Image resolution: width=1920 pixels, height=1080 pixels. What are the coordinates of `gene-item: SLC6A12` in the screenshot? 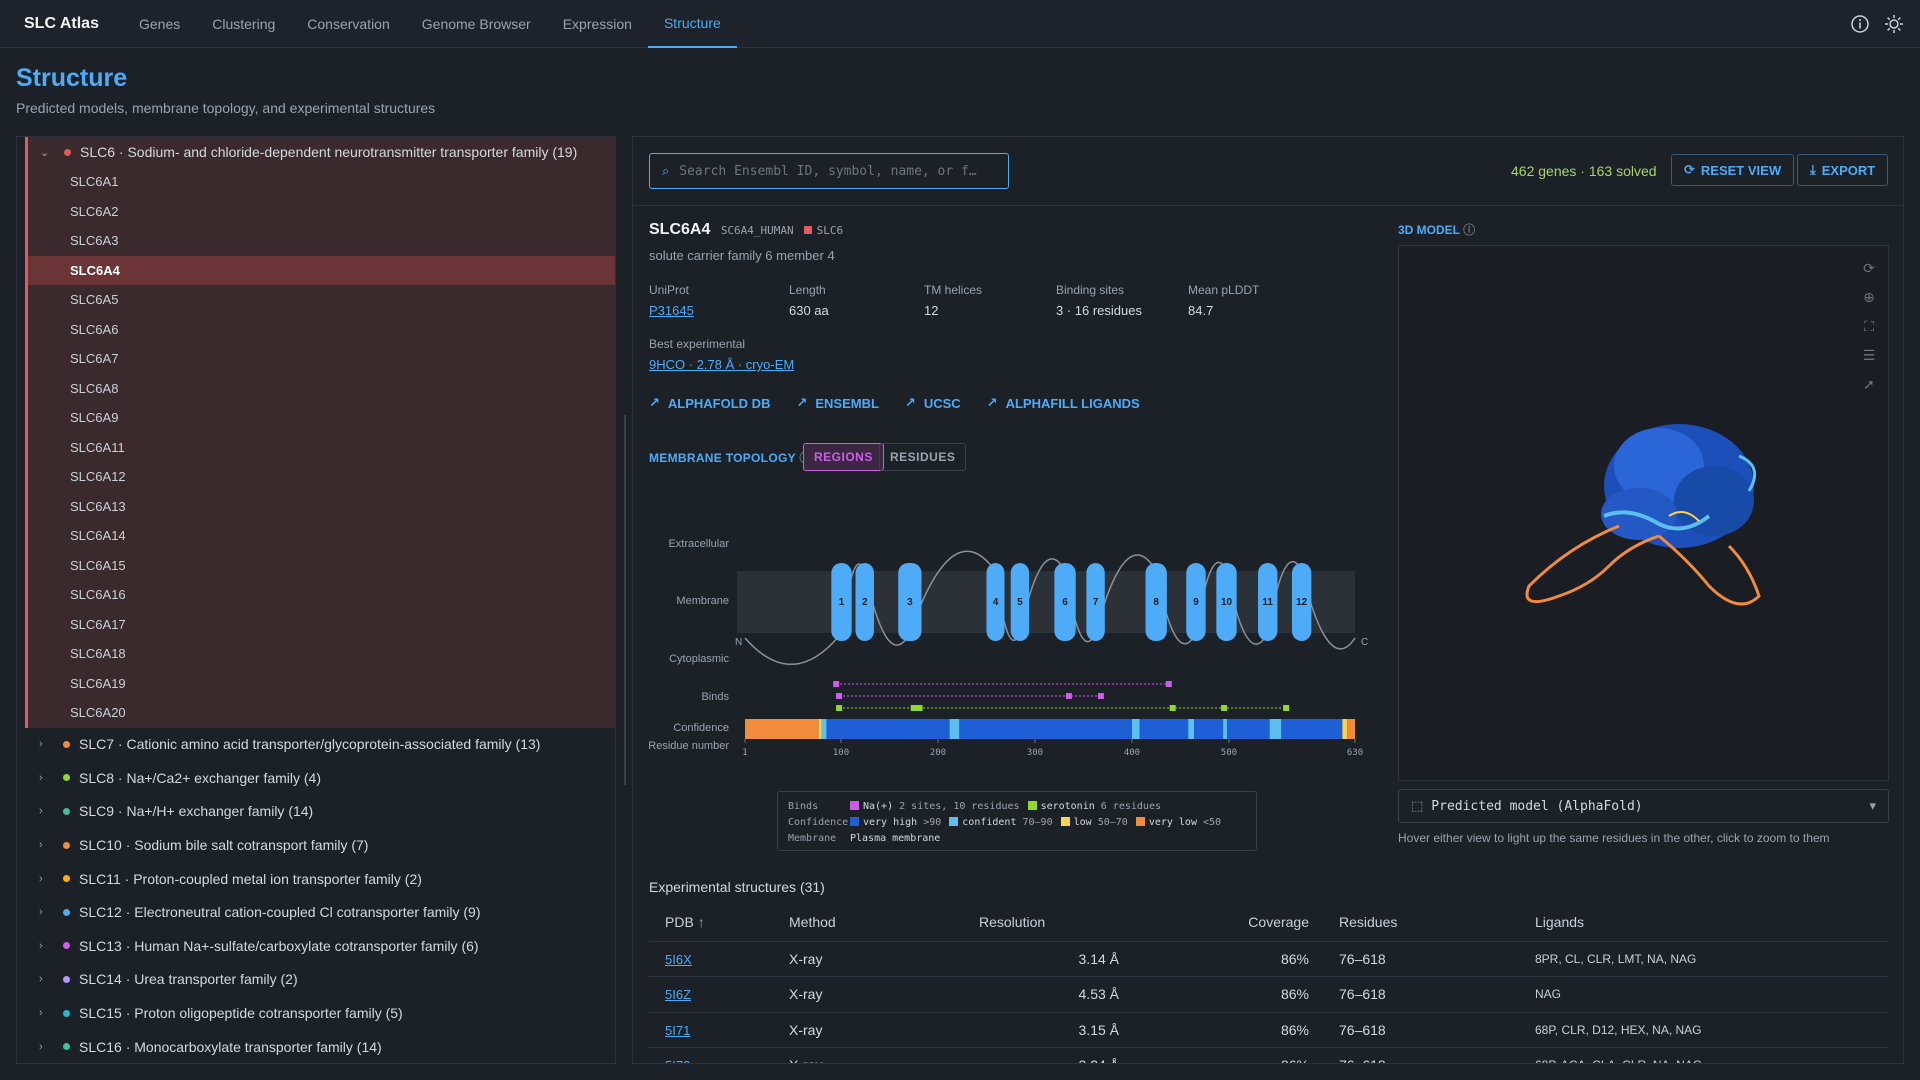 It's located at (98, 477).